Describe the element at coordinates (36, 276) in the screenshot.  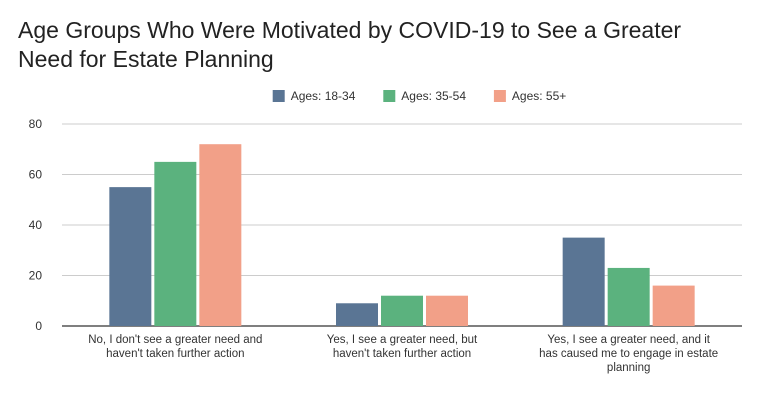
I see `y-tick-label: 20` at that location.